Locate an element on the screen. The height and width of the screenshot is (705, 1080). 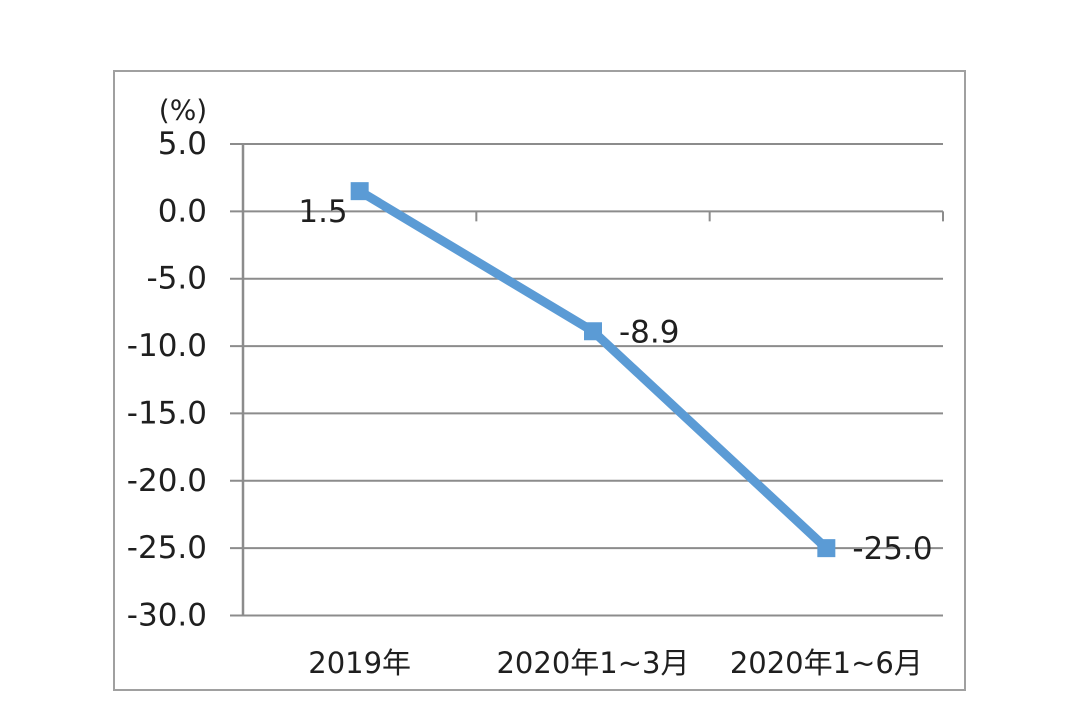
y-tick-label: -5.0 is located at coordinates (177, 279).